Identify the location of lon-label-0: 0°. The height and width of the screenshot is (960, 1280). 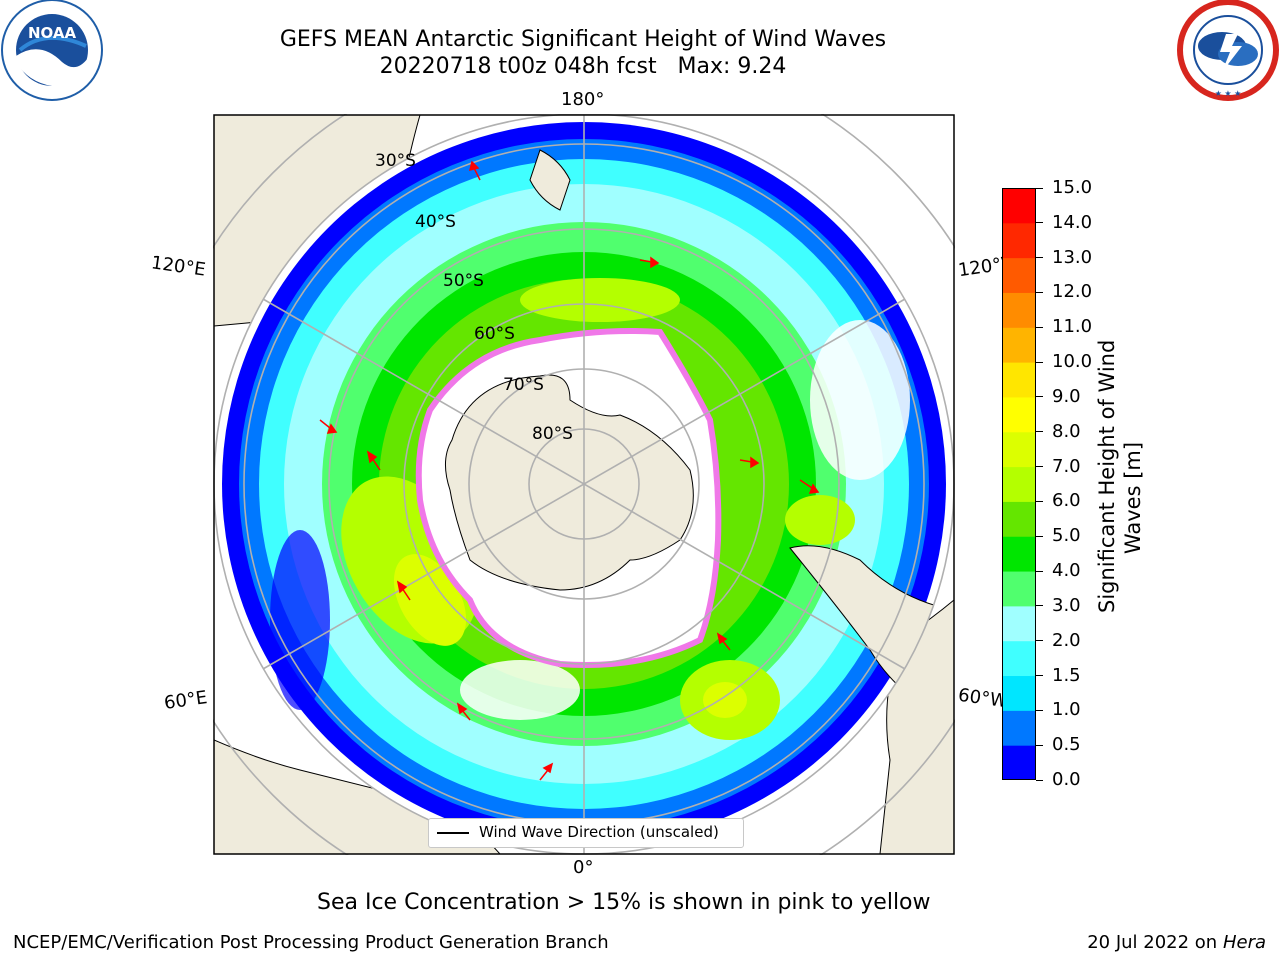
(583, 867).